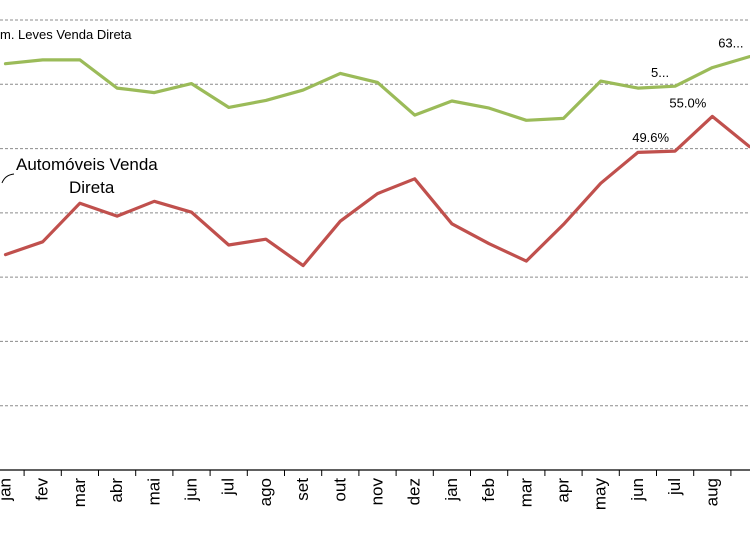 The width and height of the screenshot is (750, 536). I want to click on series-label-red: Automóveis Venda, so click(87, 164).